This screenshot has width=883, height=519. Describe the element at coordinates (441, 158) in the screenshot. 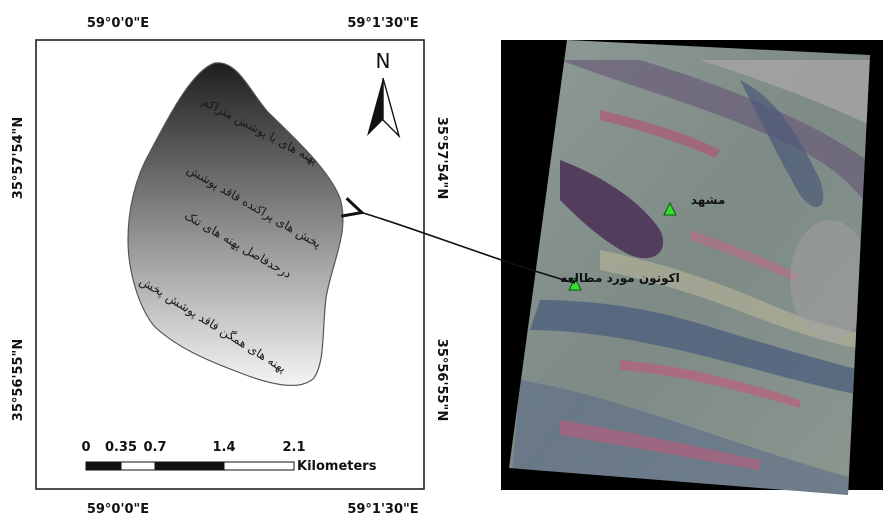

I see `coord-right-top: 35°57'54"N` at that location.